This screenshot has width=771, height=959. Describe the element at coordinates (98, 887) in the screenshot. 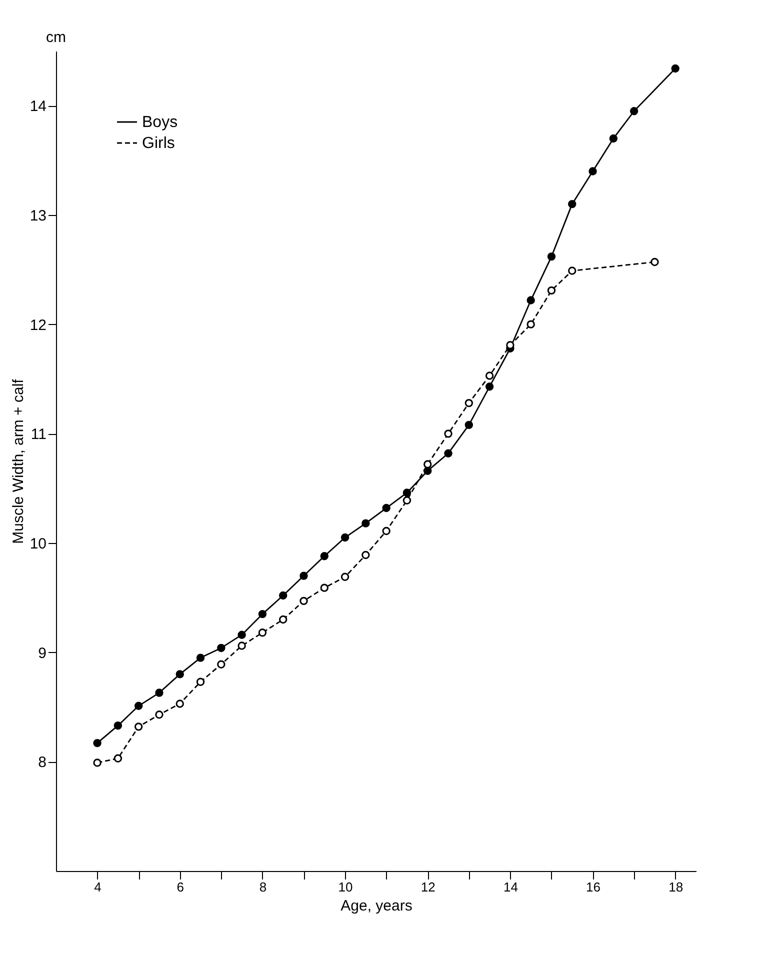

I see `x-tick-label: 4` at that location.